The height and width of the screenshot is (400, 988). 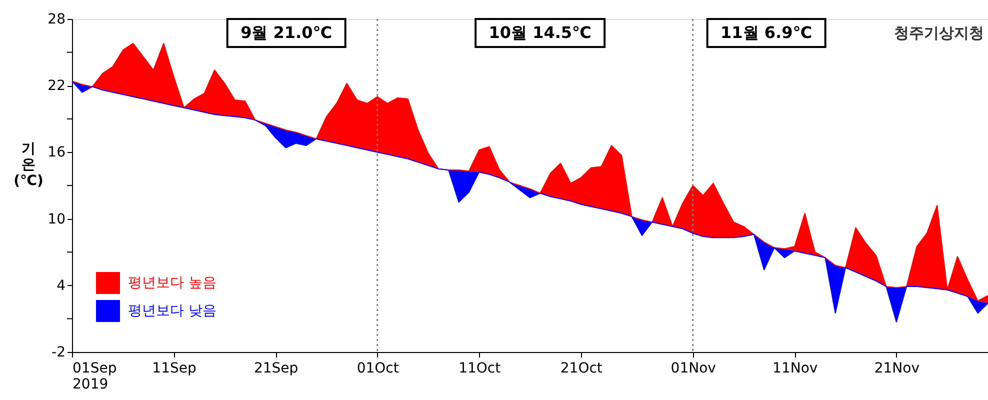 What do you see at coordinates (939, 33) in the screenshot?
I see `annotation: 청주기상지청` at bounding box center [939, 33].